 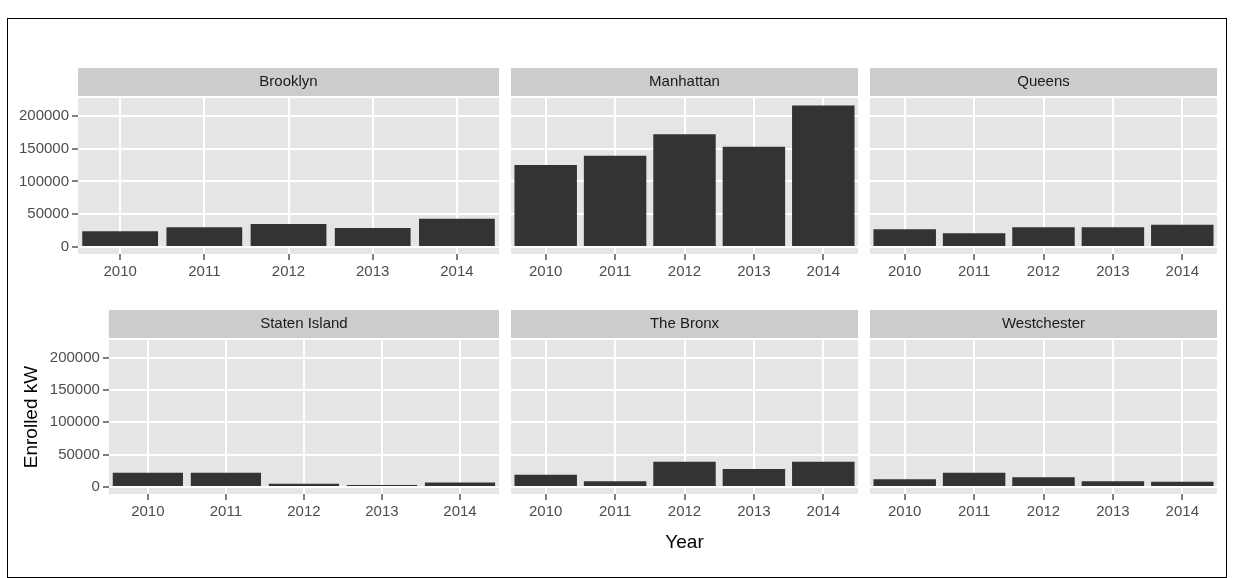 What do you see at coordinates (684, 81) in the screenshot?
I see `chart-title: Manhattan` at bounding box center [684, 81].